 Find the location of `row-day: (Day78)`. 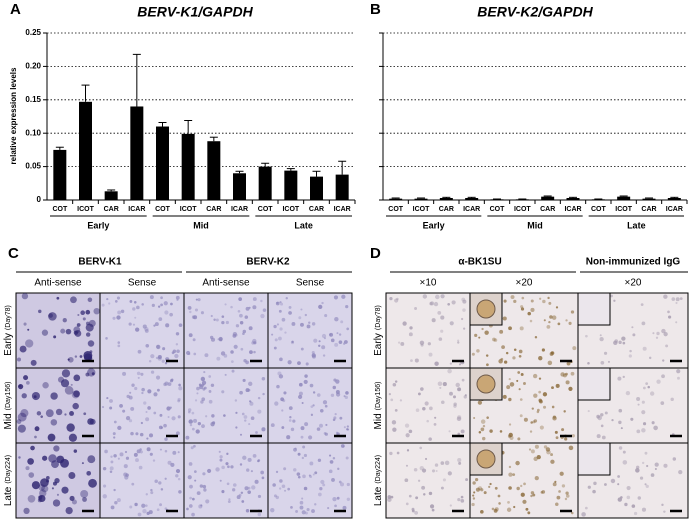

row-day: (Day78) is located at coordinates (8, 317).